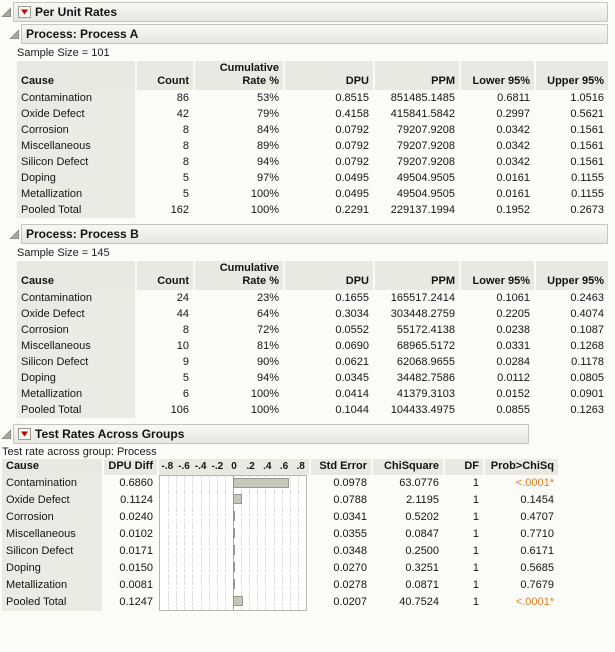 This screenshot has height=652, width=615. What do you see at coordinates (184, 466) in the screenshot?
I see `axis-tick-label: -.6` at bounding box center [184, 466].